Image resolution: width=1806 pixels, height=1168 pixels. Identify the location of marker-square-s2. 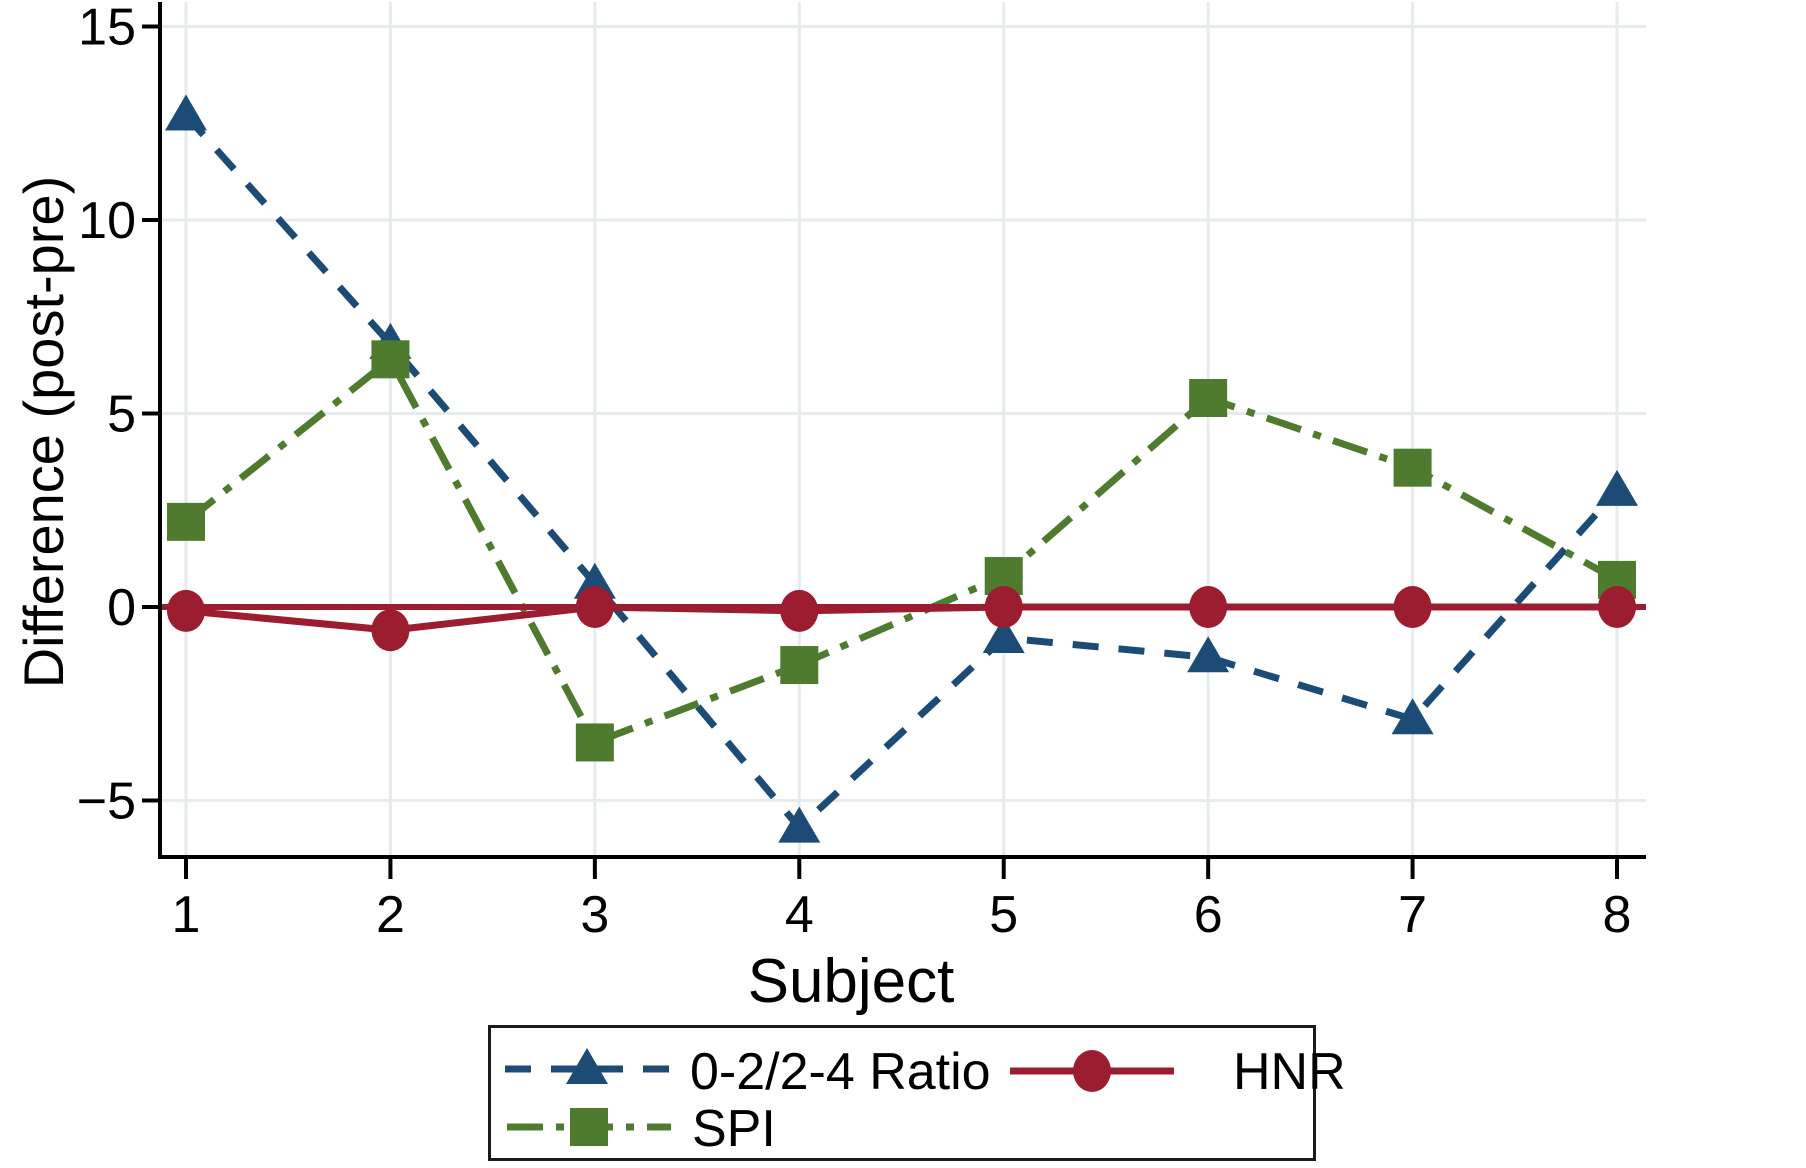
(390, 359).